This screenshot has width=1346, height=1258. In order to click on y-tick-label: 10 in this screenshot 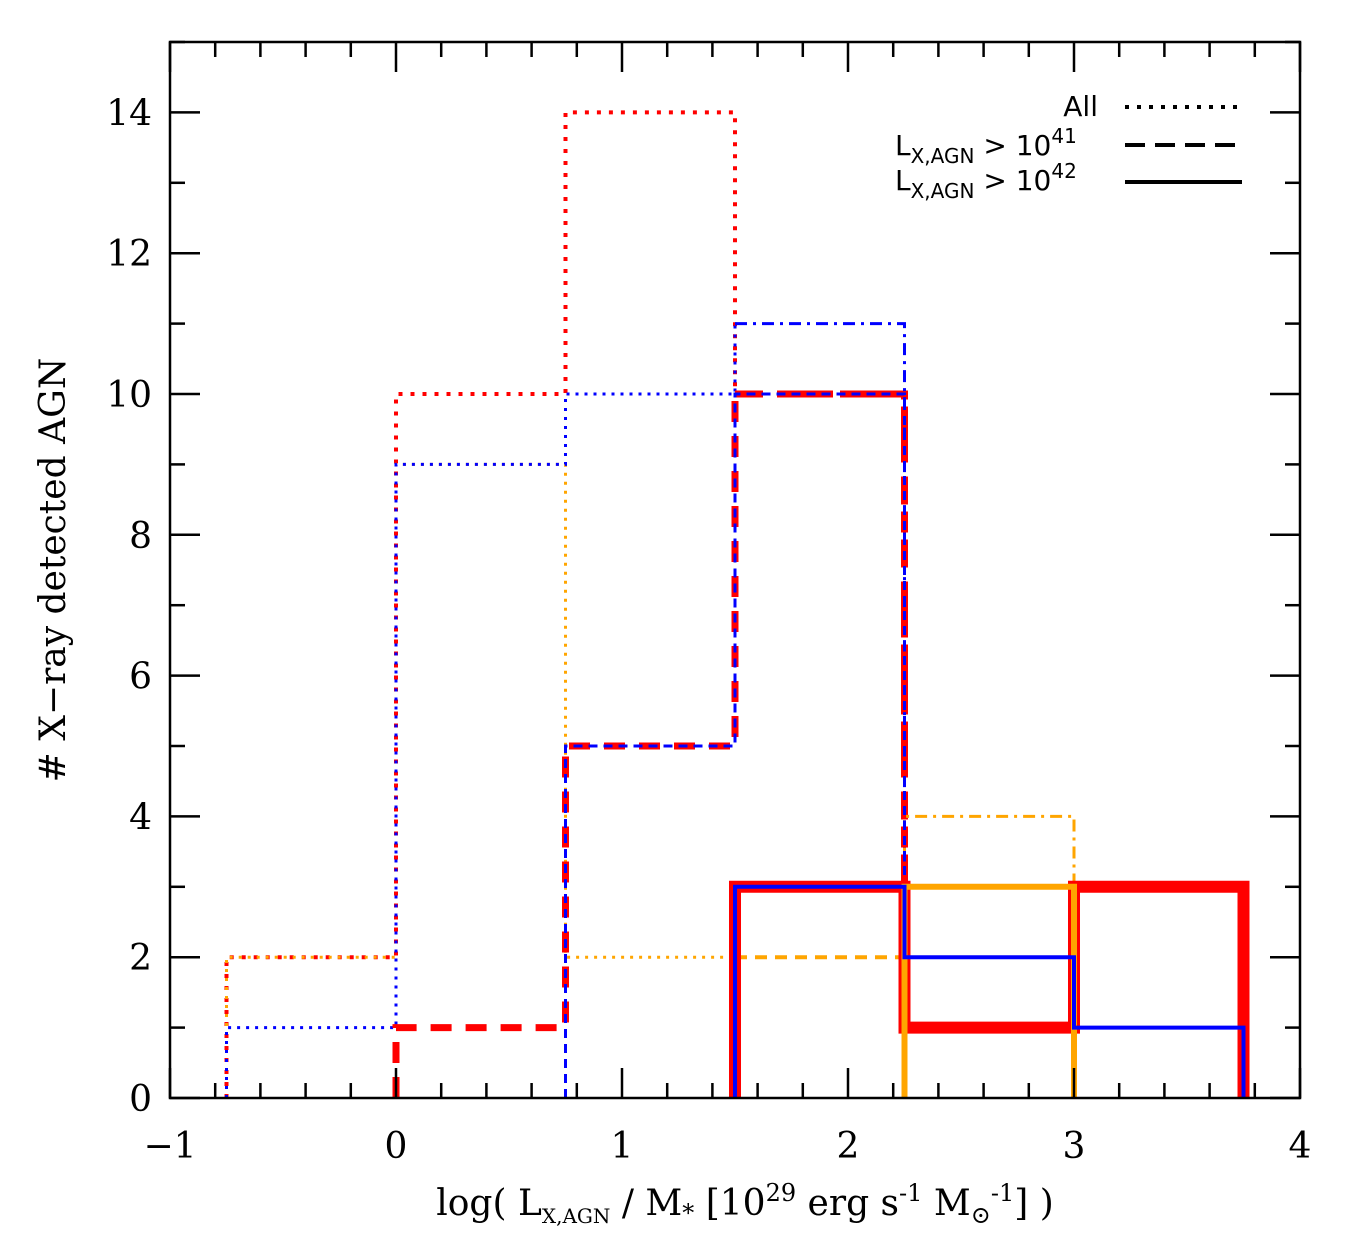, I will do `click(129, 395)`.